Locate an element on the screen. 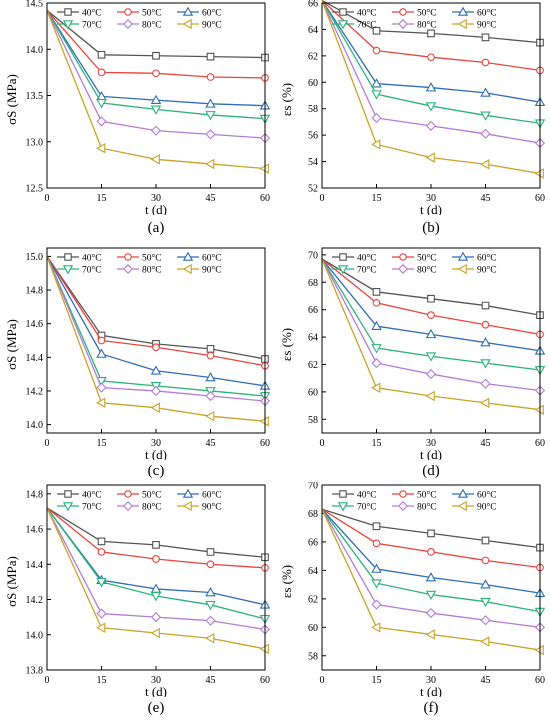  y-tick-label: 14.4 is located at coordinates (35, 358).